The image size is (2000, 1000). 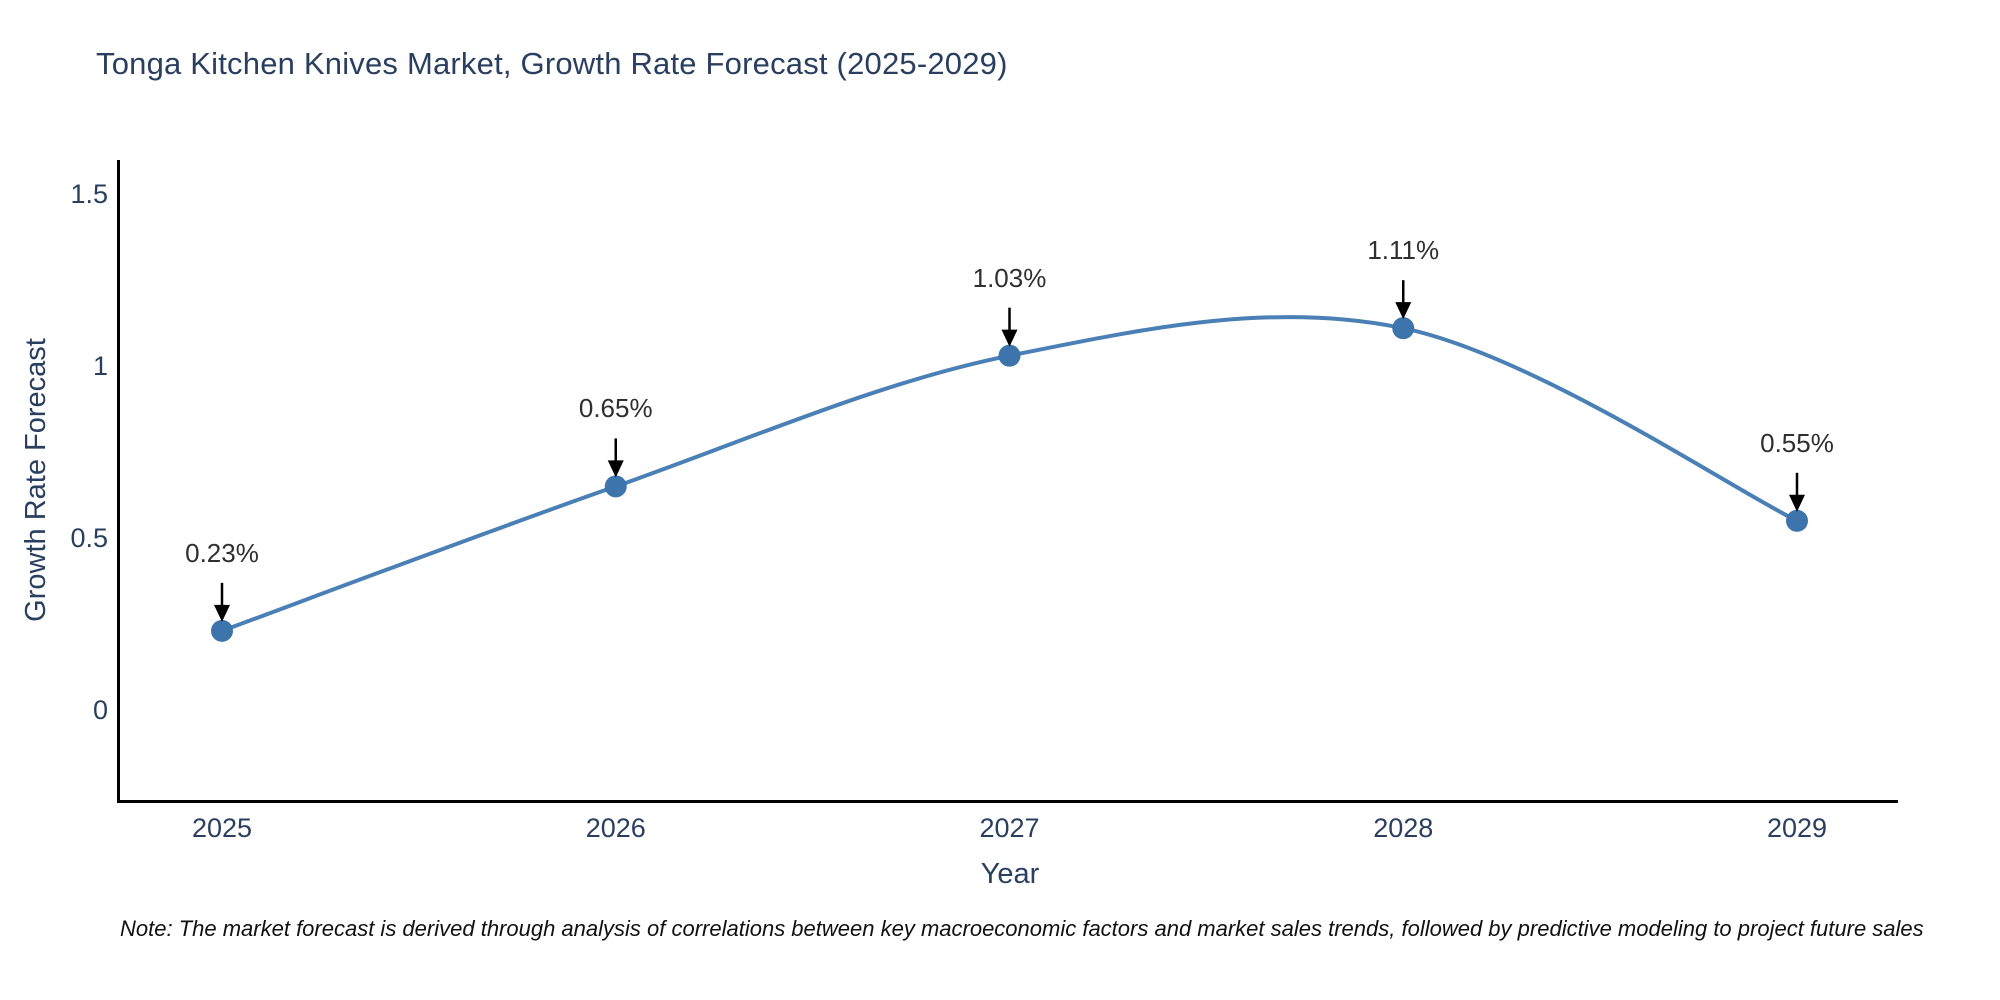 What do you see at coordinates (89, 538) in the screenshot?
I see `y-tick-label: 0.5` at bounding box center [89, 538].